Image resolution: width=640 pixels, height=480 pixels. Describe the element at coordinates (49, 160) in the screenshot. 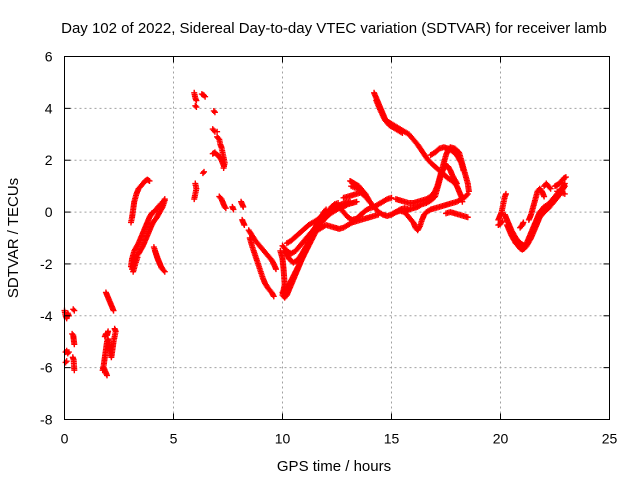

I see `y-tick-label: 2` at that location.